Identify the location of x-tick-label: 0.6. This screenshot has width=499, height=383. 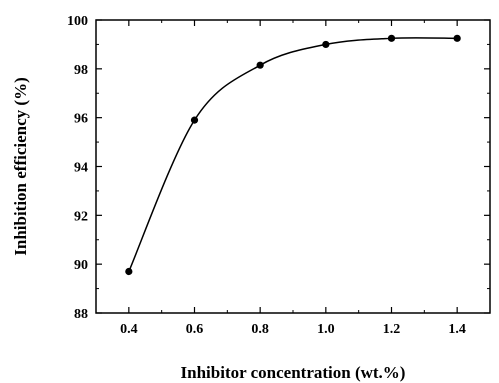
(195, 329).